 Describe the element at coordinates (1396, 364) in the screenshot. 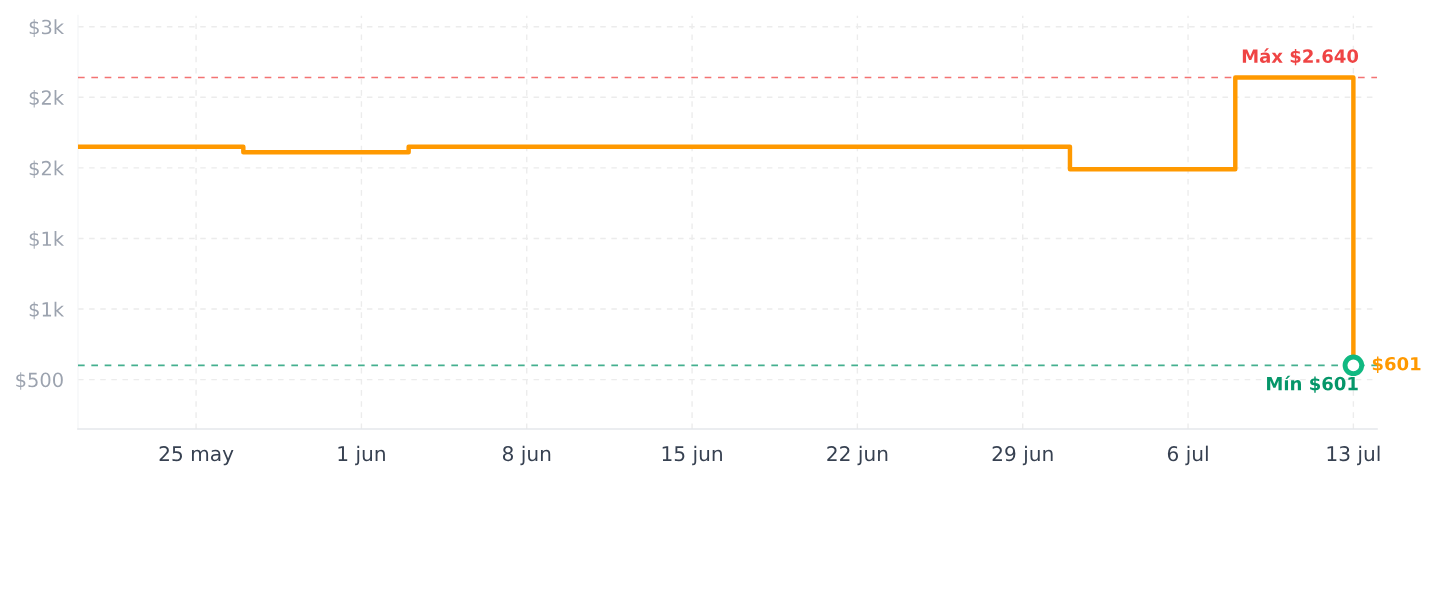

I see `data-label: $601` at that location.